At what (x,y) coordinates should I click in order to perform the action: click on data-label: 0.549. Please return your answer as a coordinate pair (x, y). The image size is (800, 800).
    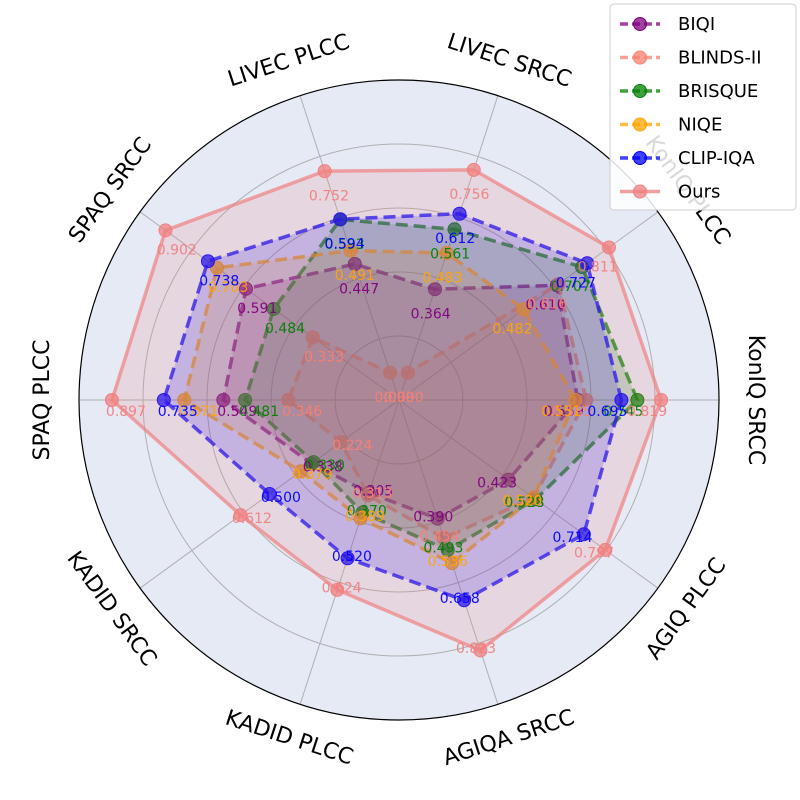
    Looking at the image, I should click on (237, 412).